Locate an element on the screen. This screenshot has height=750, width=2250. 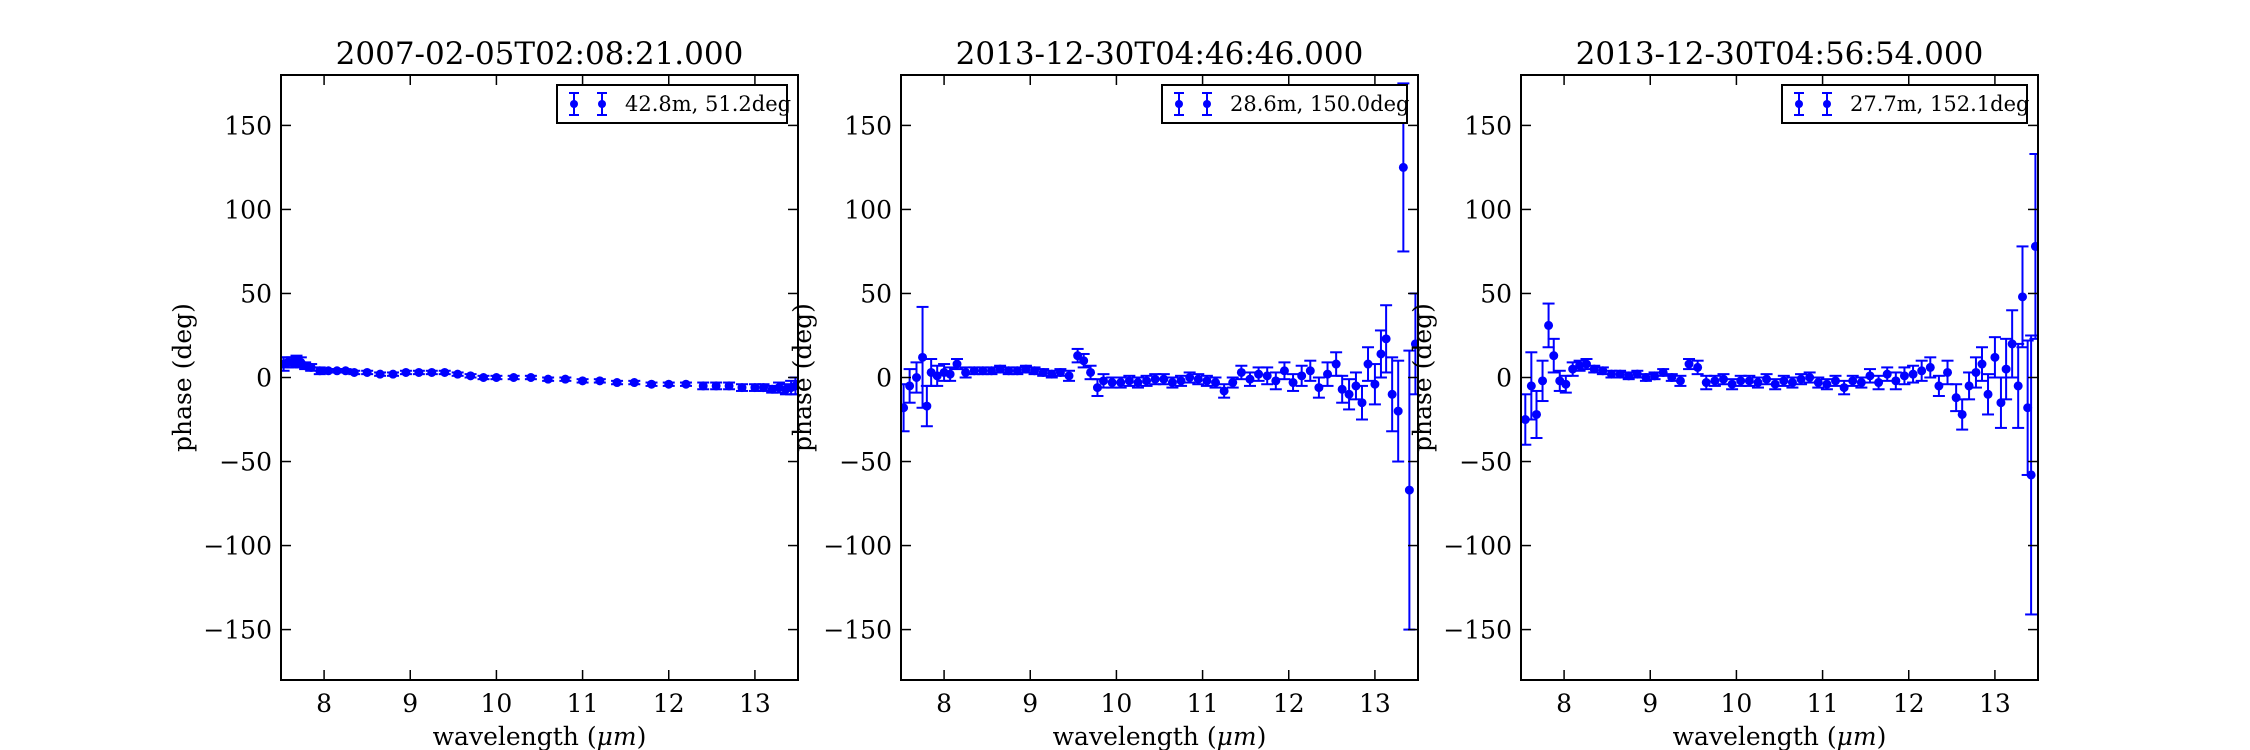
x-tick-label: 9 is located at coordinates (1030, 703).